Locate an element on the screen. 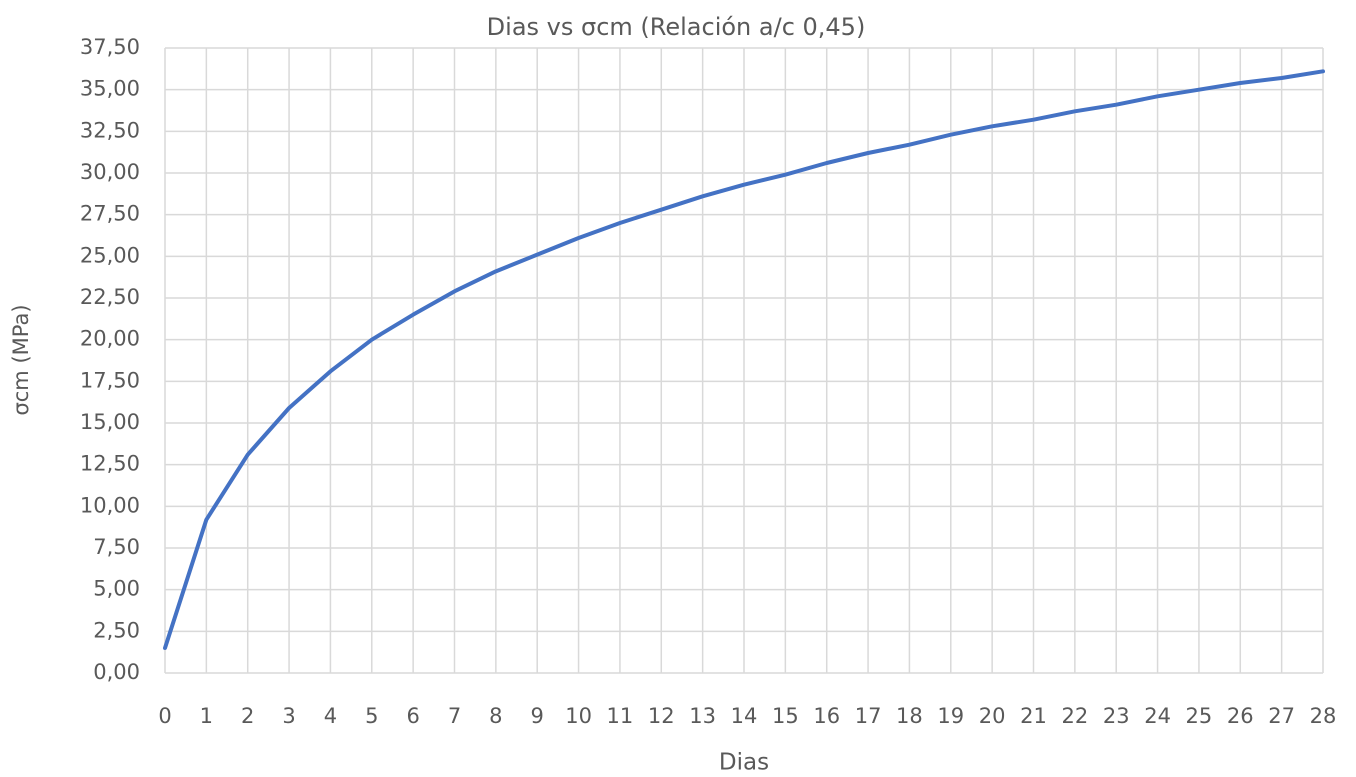 The height and width of the screenshot is (777, 1356). x-tick-label: 15 is located at coordinates (785, 716).